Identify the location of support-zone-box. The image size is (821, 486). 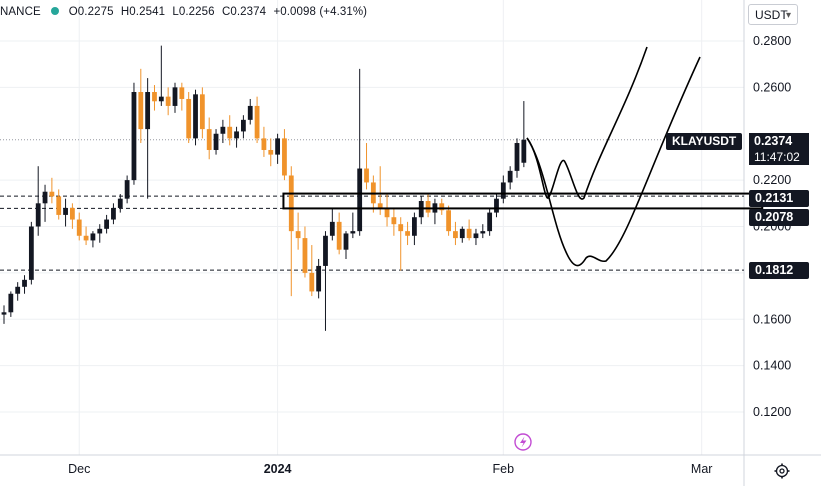
(523, 201).